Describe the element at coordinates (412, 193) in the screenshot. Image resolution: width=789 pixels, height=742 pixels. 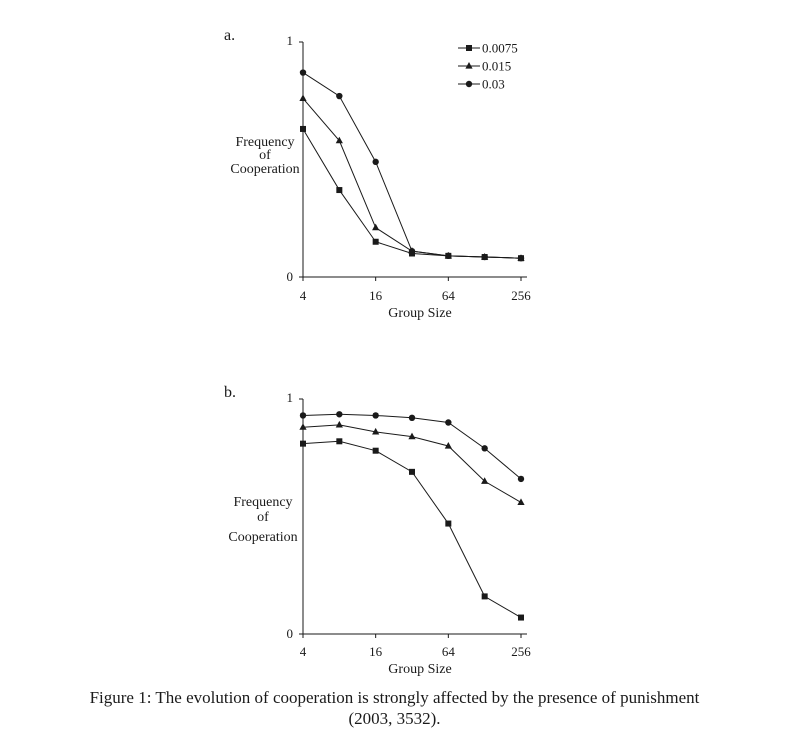
I see `panel-a-series-line-0.0075` at that location.